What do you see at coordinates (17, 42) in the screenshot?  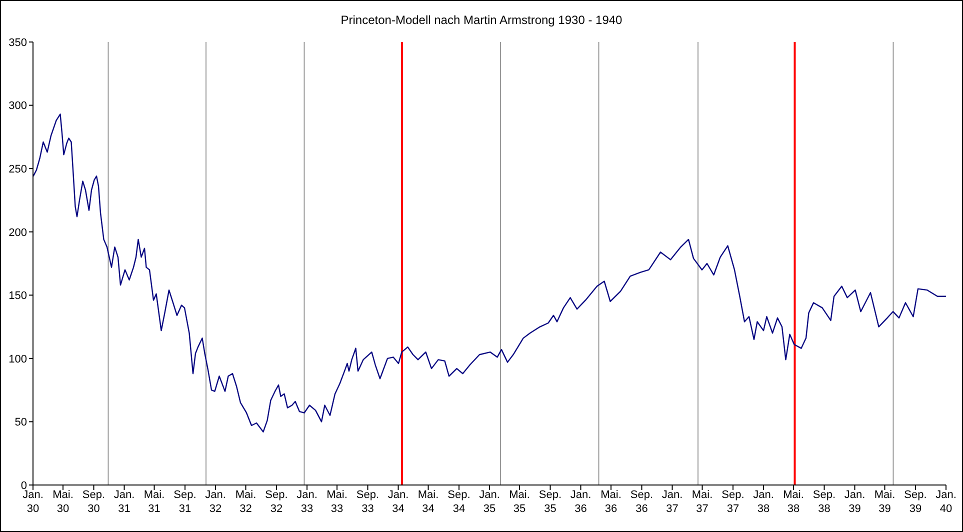 I see `y-tick-label: 350` at bounding box center [17, 42].